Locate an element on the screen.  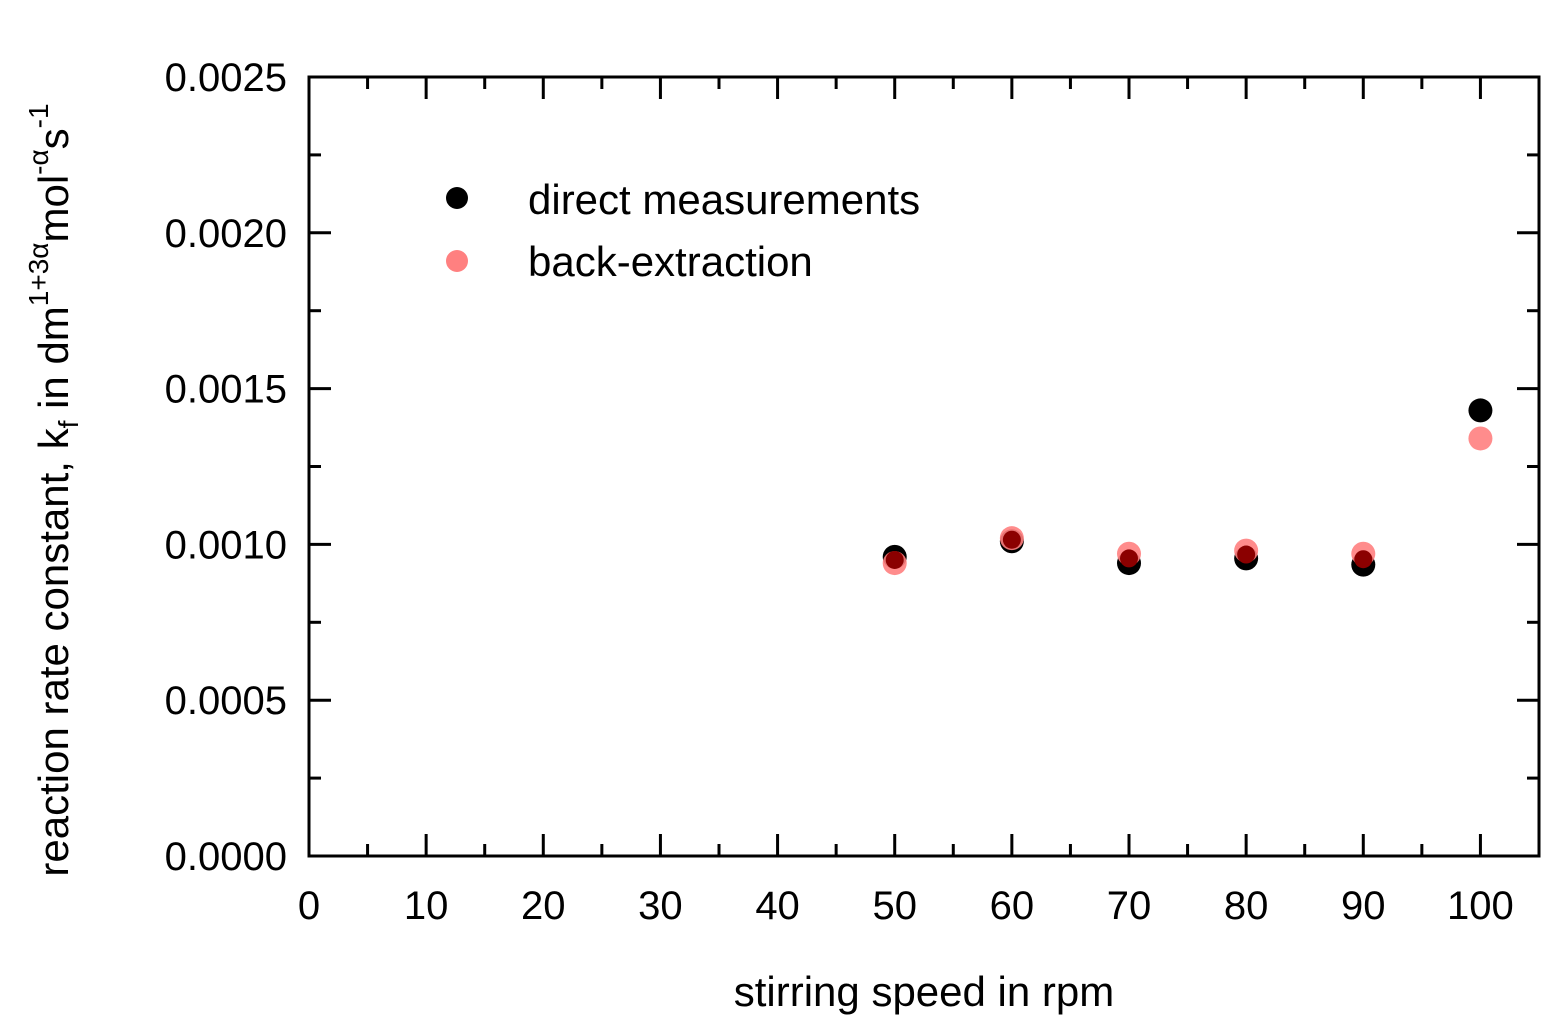
legend-label-direct-measurements: direct measurements is located at coordinates (724, 199).